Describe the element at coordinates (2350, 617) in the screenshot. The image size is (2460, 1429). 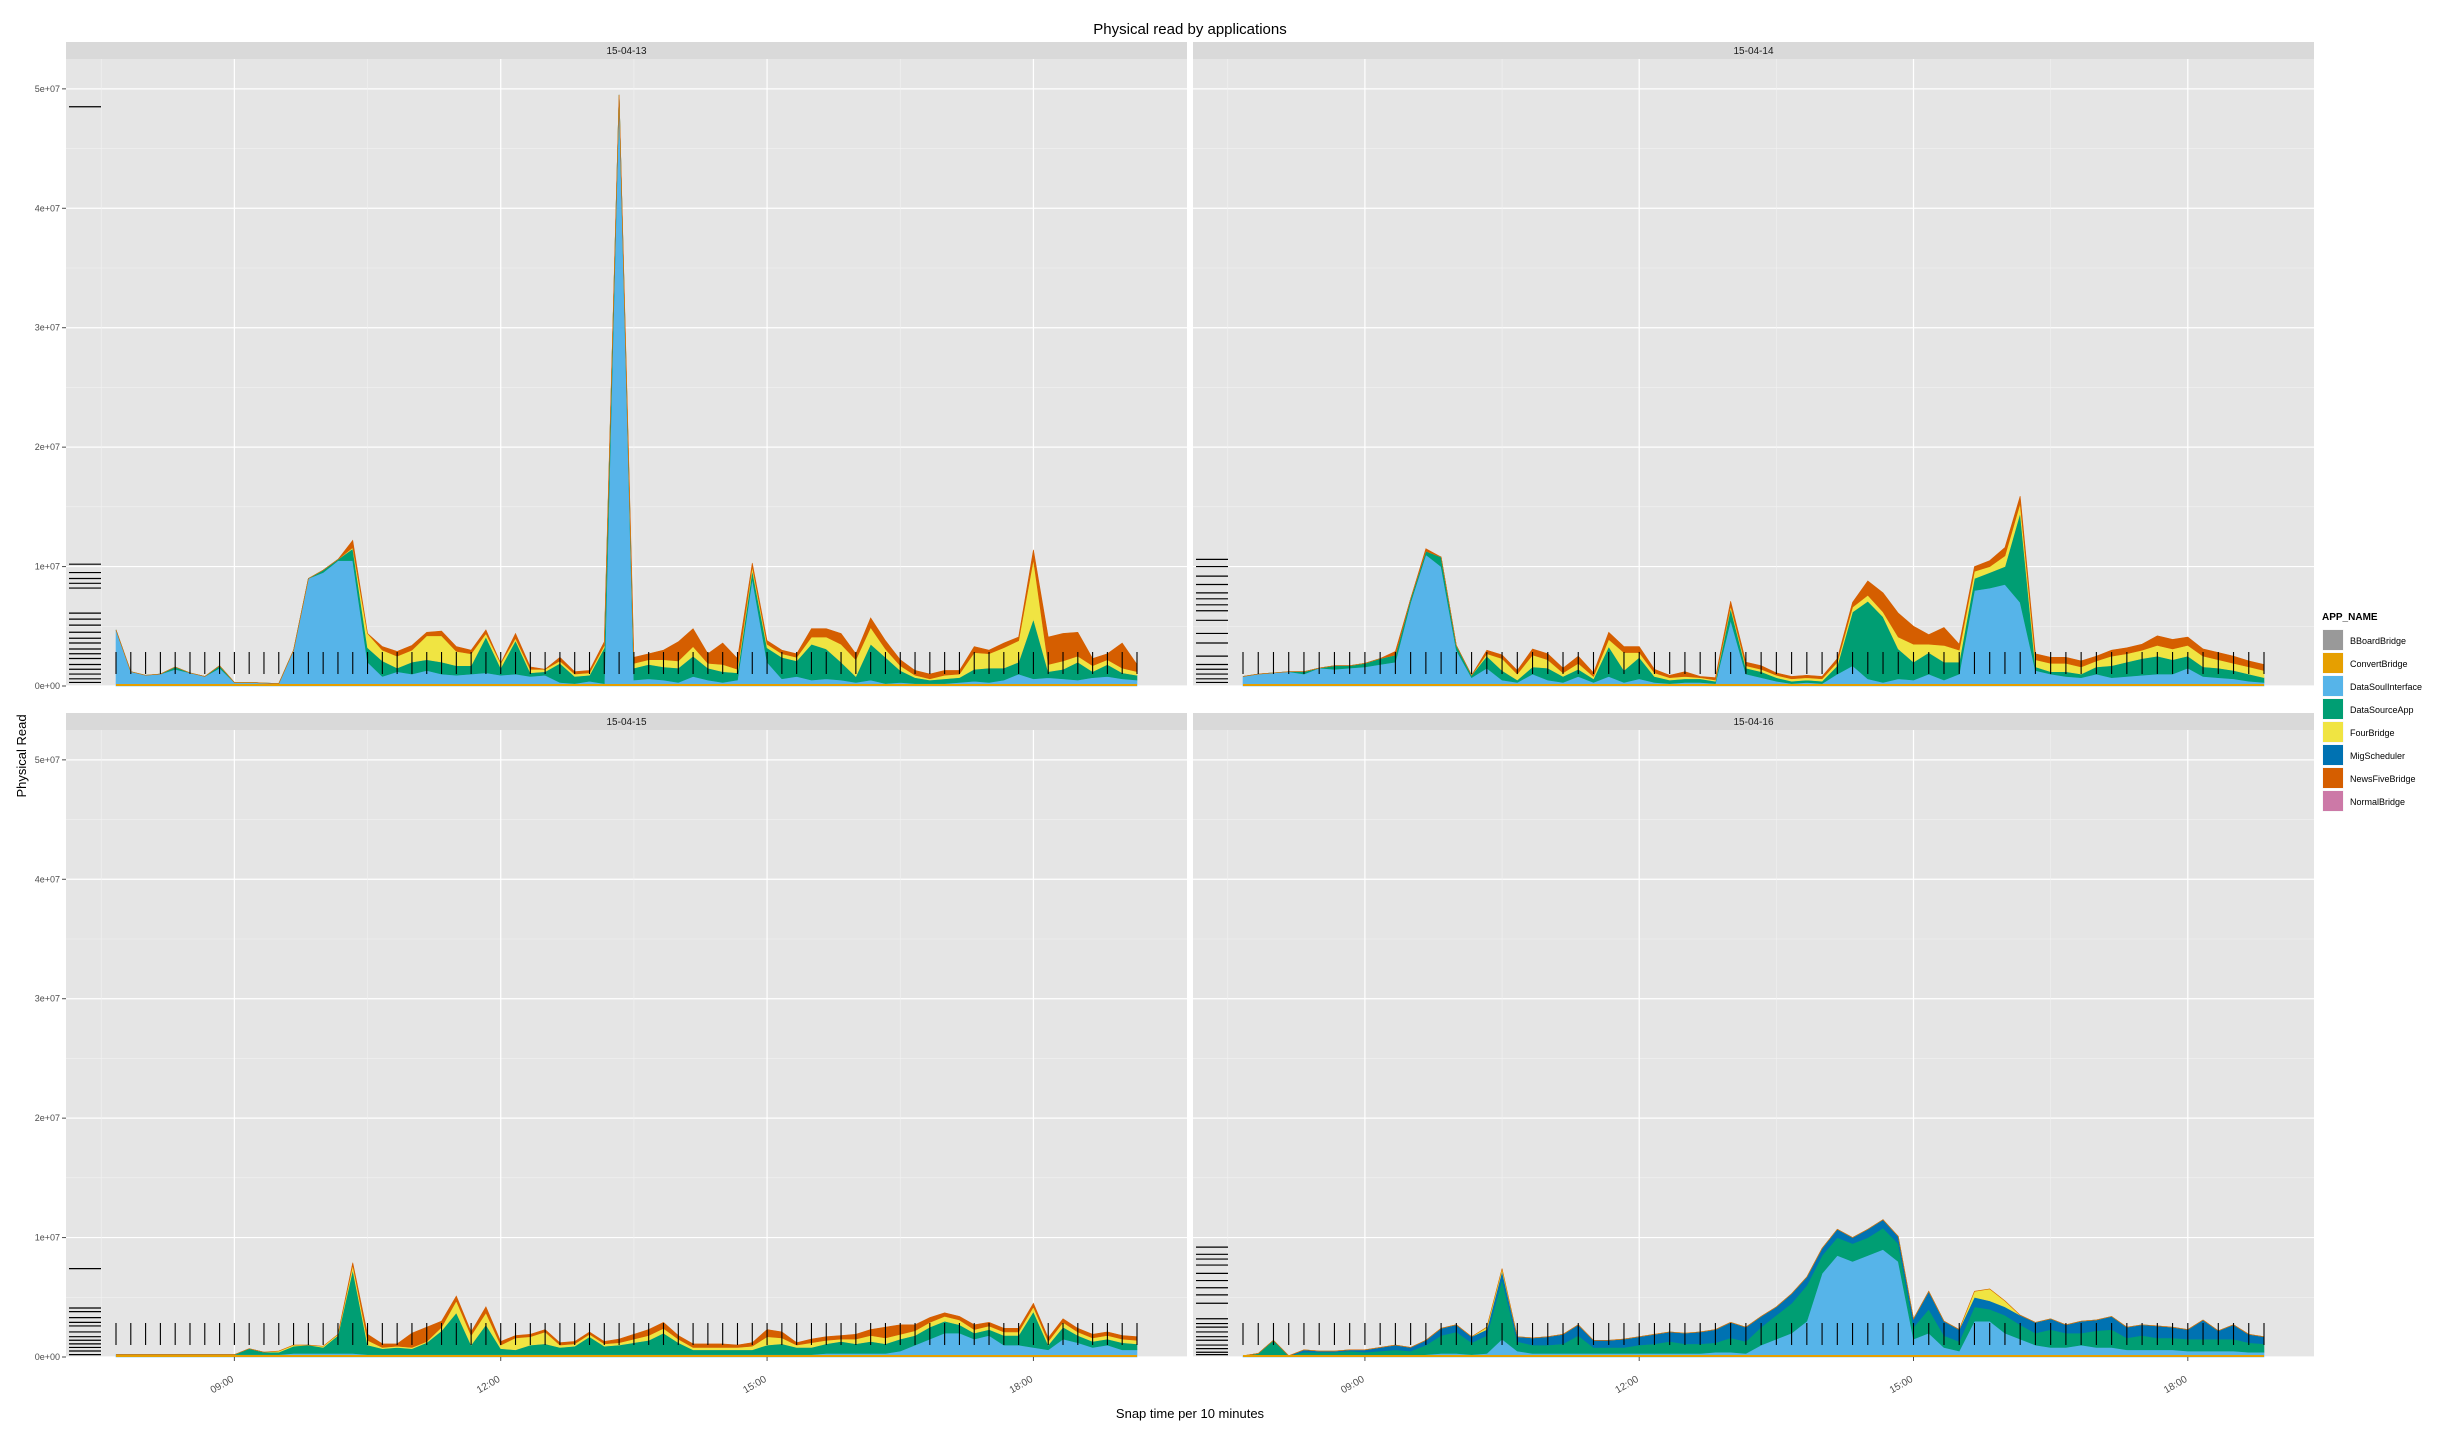
I see `legend-title: APP_NAME` at that location.